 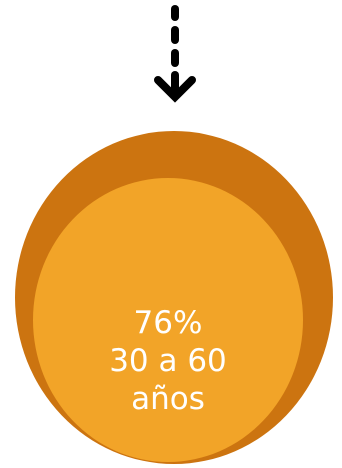 I want to click on age-group-range: 30 a 60, so click(x=168, y=361).